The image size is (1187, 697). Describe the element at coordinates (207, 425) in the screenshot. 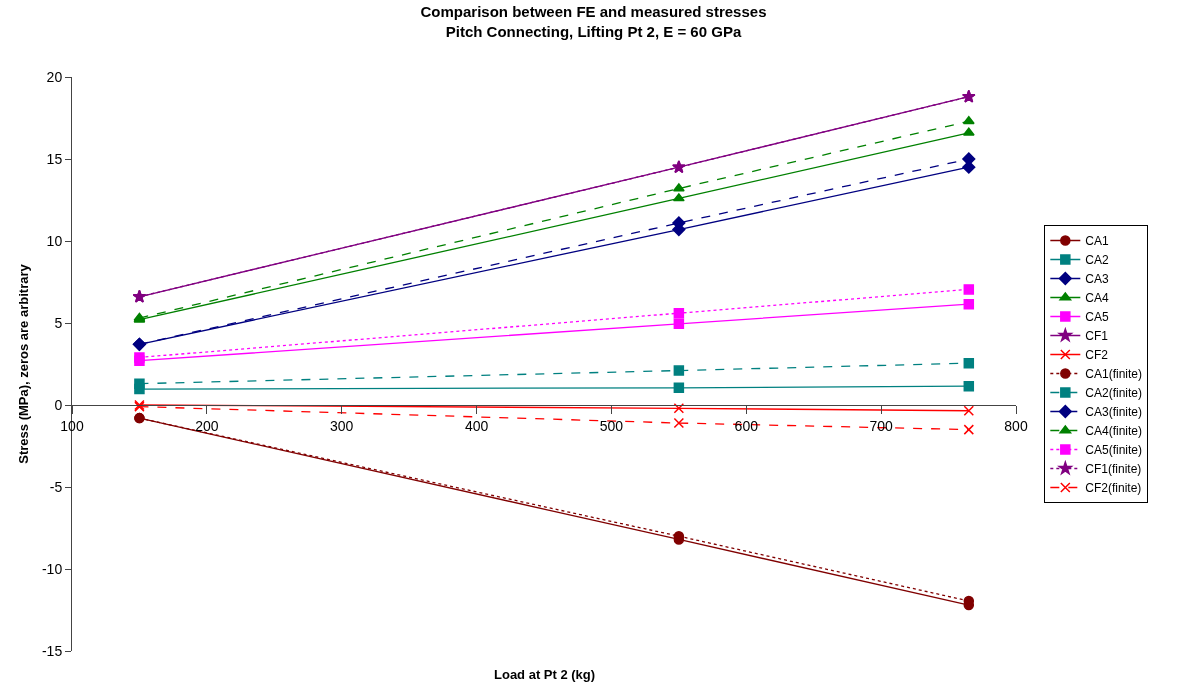

I see `x-tick-label: 200` at that location.